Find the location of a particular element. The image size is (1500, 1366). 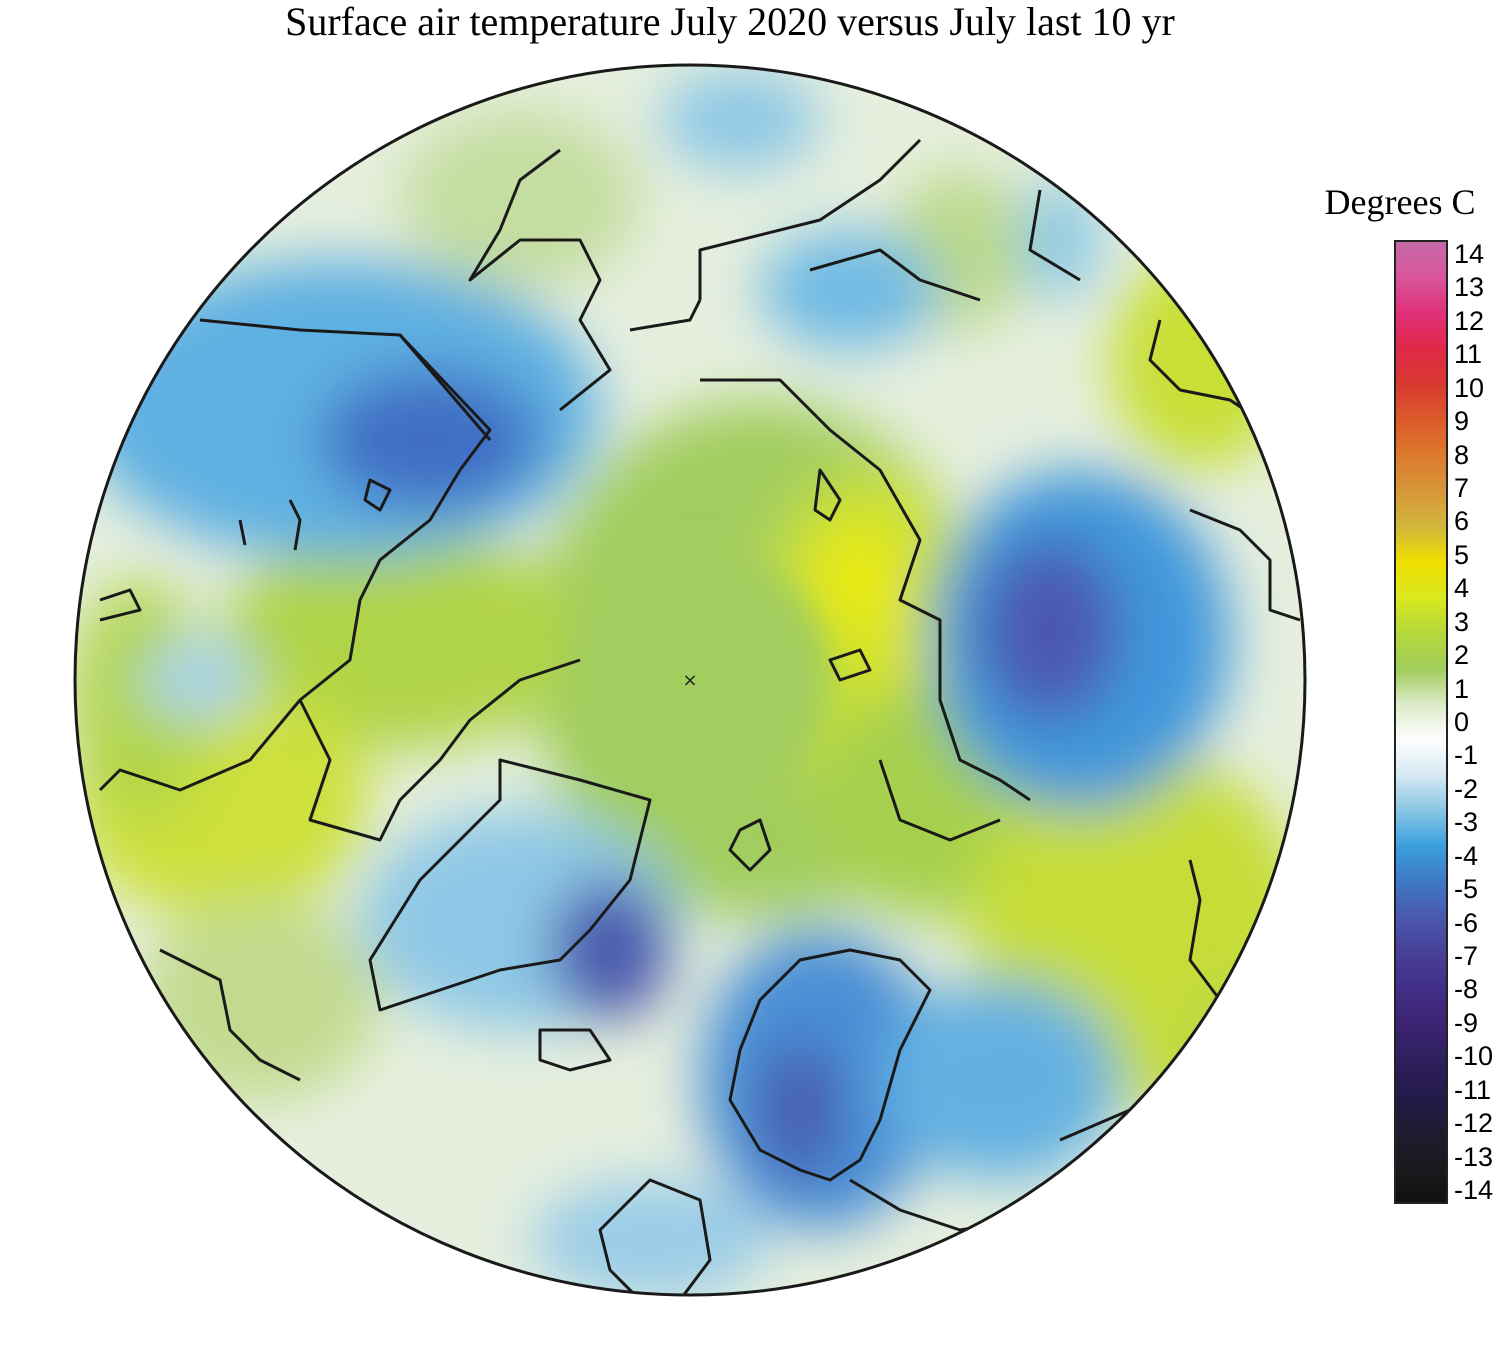

colorbar-tick-label: 11 is located at coordinates (1468, 354).